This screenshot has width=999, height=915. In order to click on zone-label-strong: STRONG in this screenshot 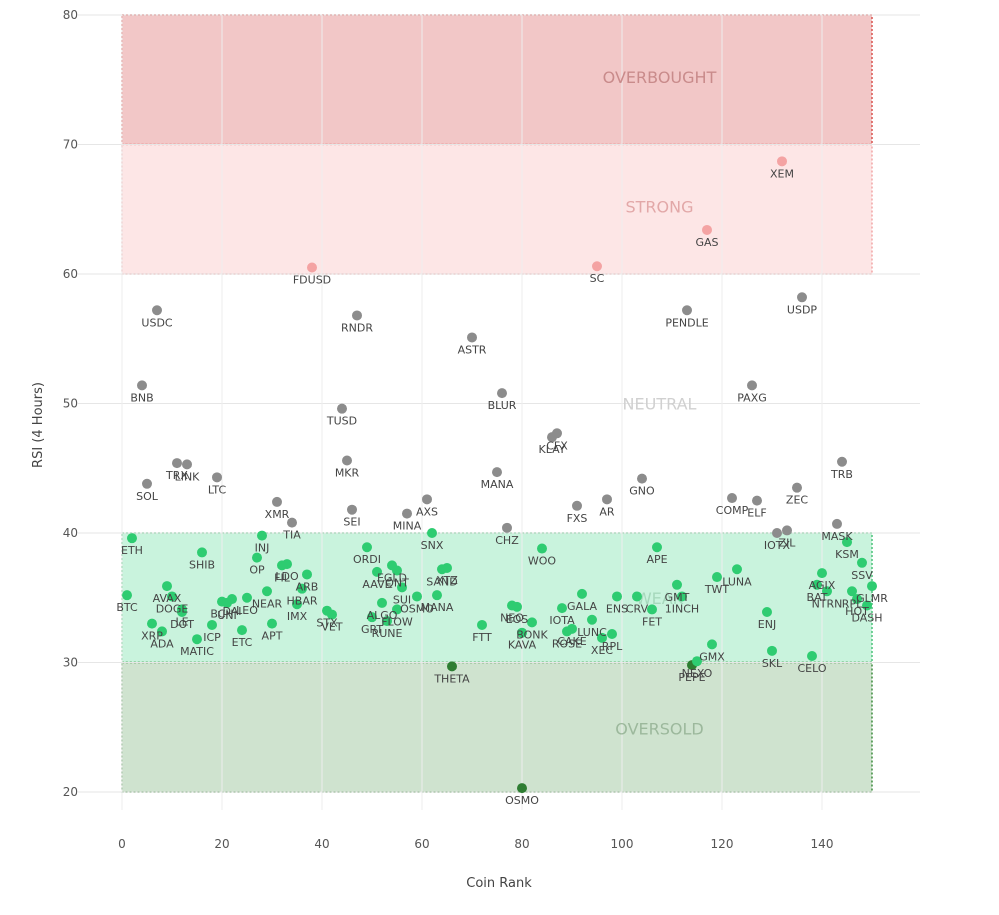, I will do `click(659, 207)`.